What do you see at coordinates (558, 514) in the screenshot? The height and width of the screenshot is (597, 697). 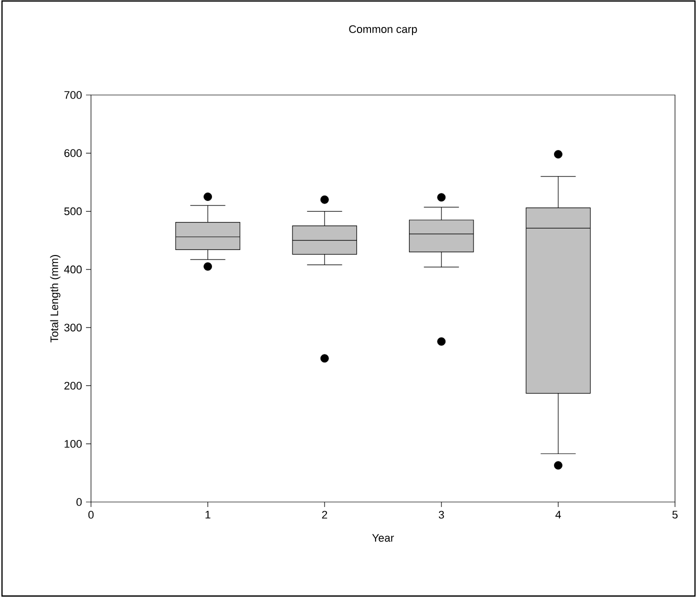 I see `x-tick-label: 4` at bounding box center [558, 514].